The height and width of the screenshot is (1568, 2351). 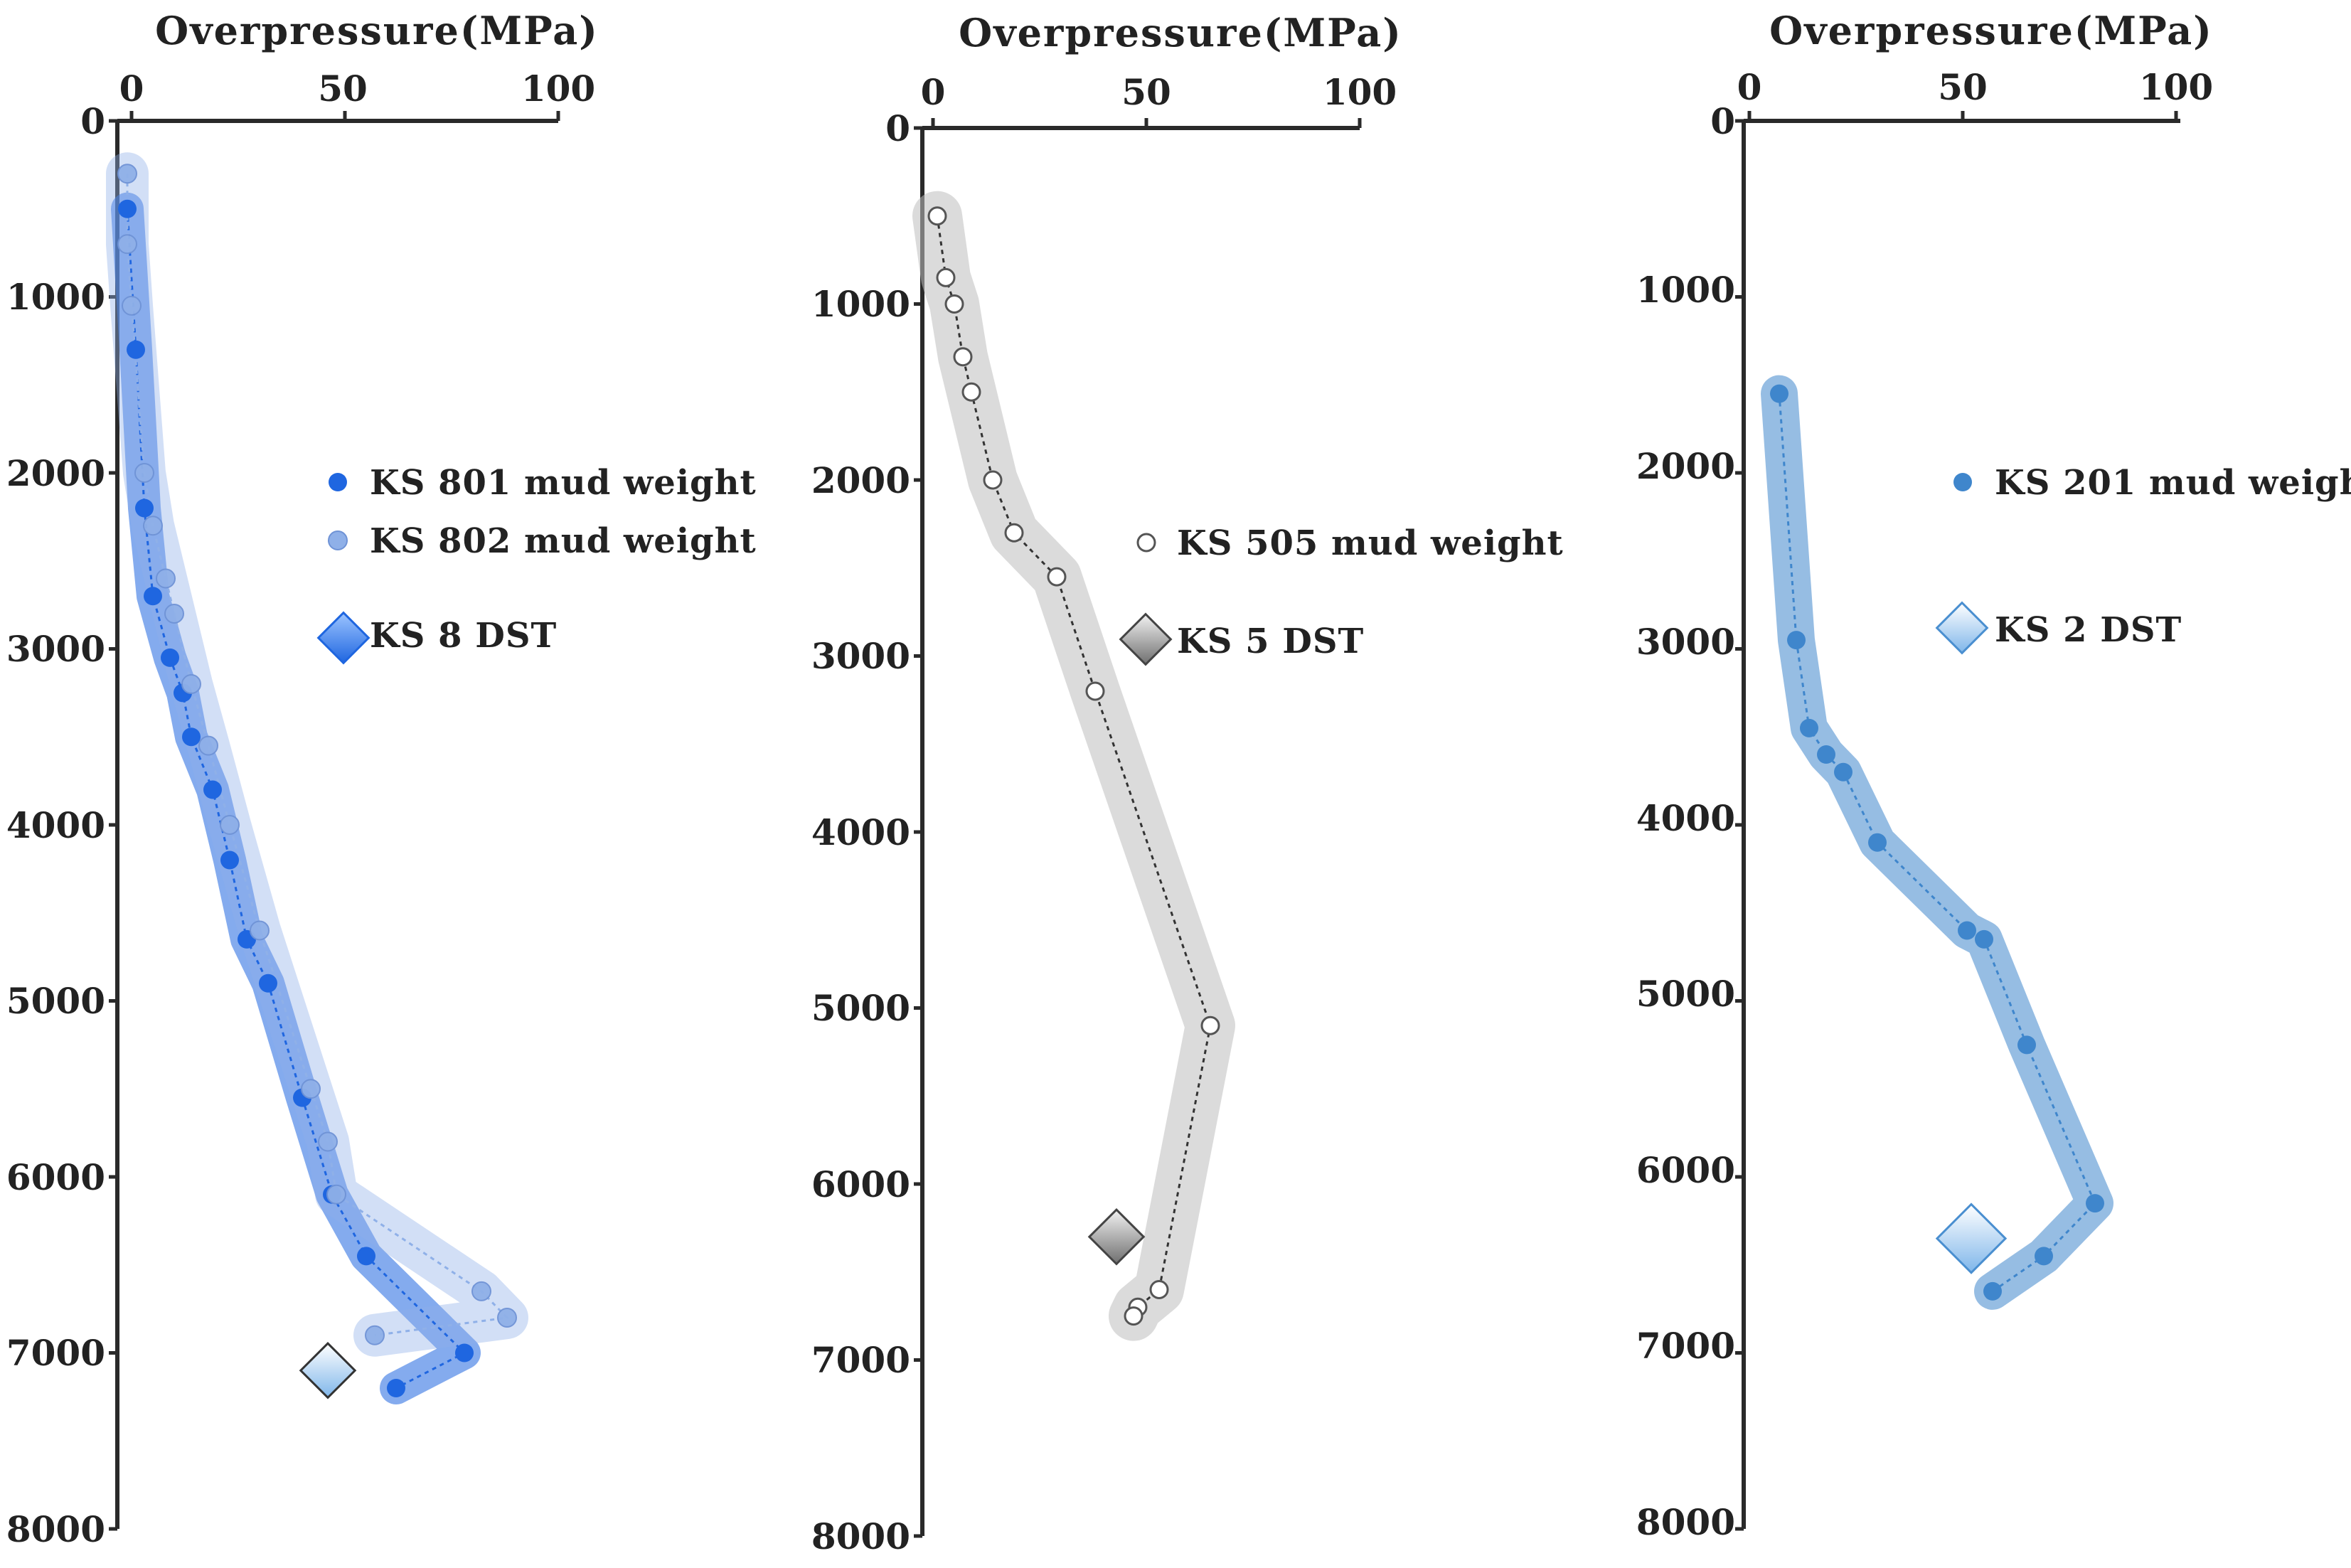 I want to click on legend-marker-ks8-dst, so click(x=343, y=638).